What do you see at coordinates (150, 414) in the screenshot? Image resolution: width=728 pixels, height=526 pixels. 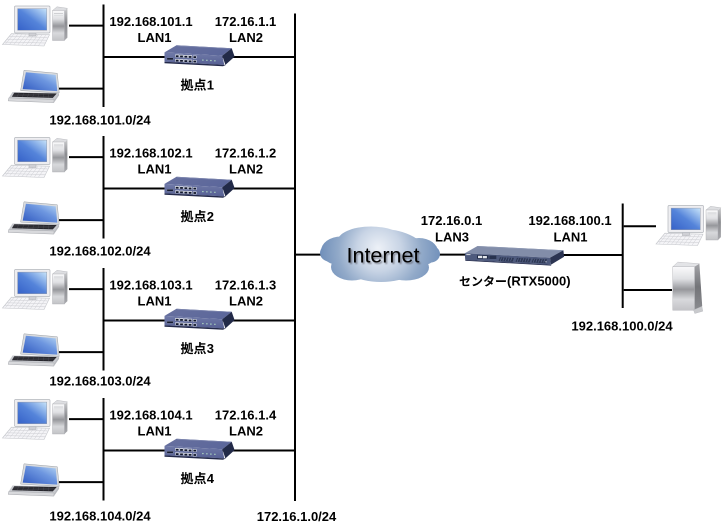 I see `svg-text: 192.168.104.1` at bounding box center [150, 414].